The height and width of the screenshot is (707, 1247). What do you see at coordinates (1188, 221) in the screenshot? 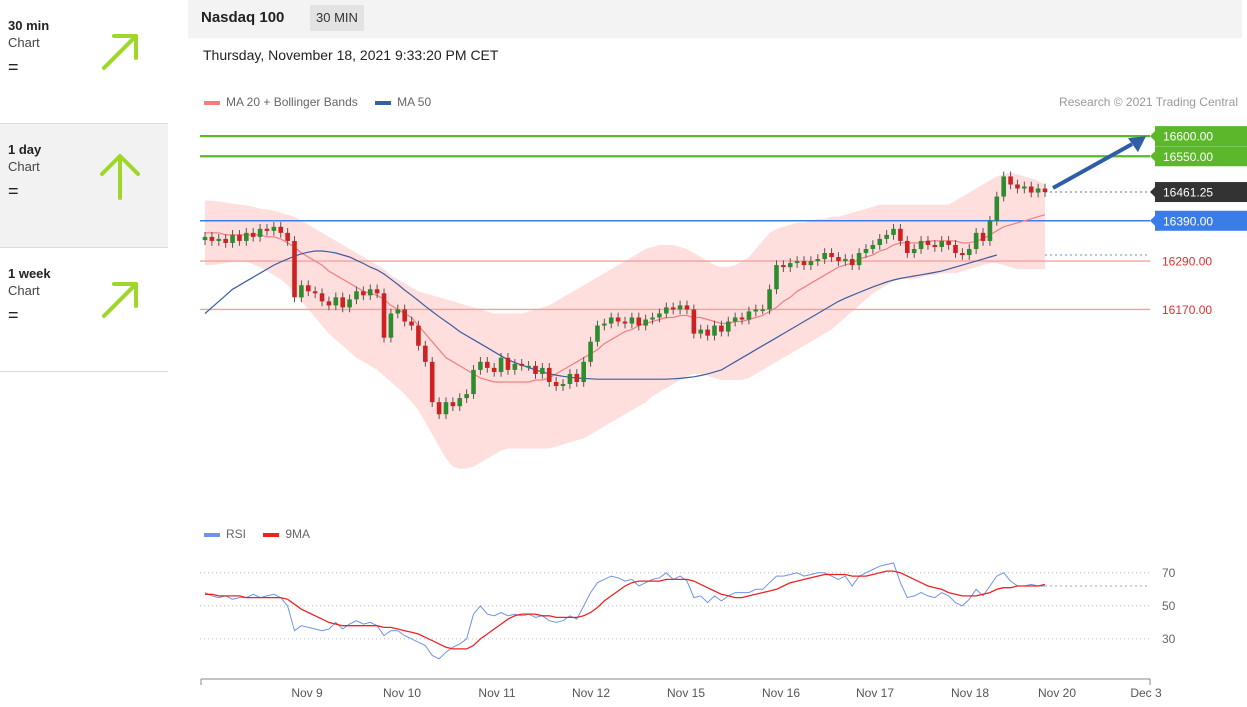
I see `level-label: 16390.00` at bounding box center [1188, 221].